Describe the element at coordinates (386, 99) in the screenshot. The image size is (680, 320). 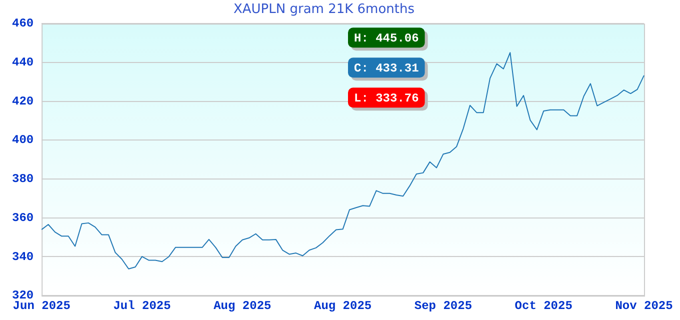
I see `annotation: L: 333.76` at that location.